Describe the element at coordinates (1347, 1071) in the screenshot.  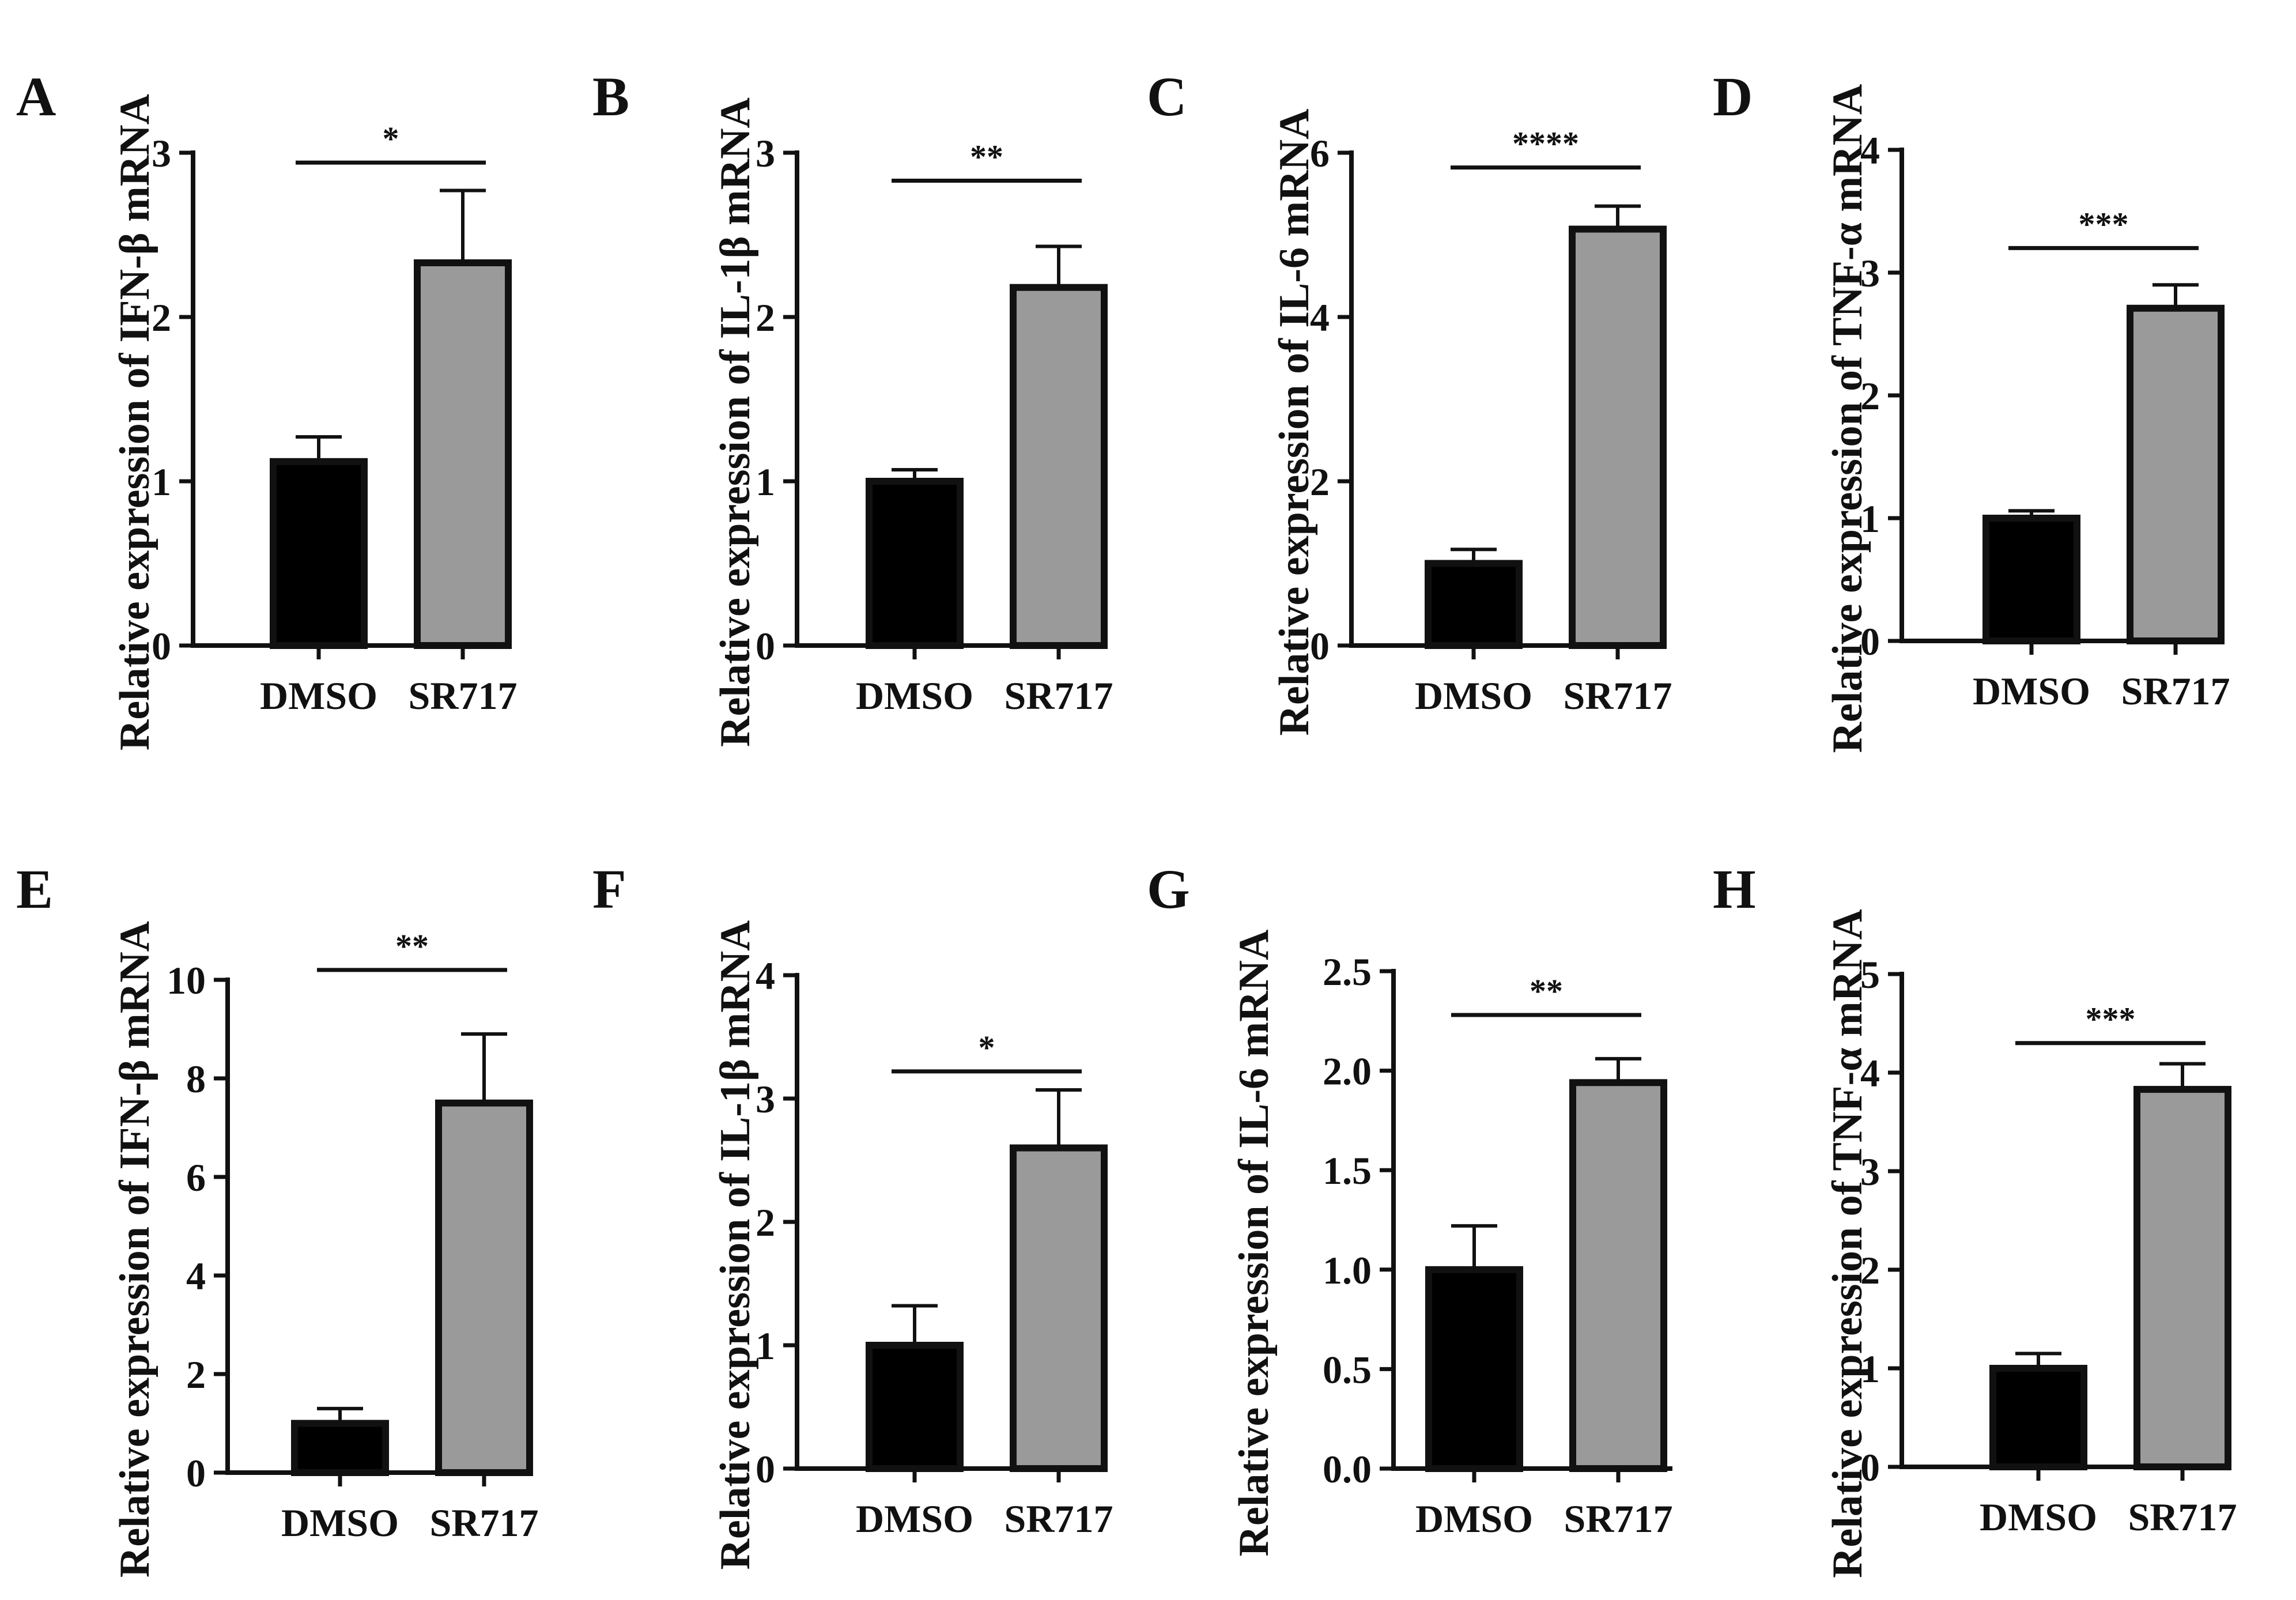
I see `y-tick-label: 2.0` at that location.